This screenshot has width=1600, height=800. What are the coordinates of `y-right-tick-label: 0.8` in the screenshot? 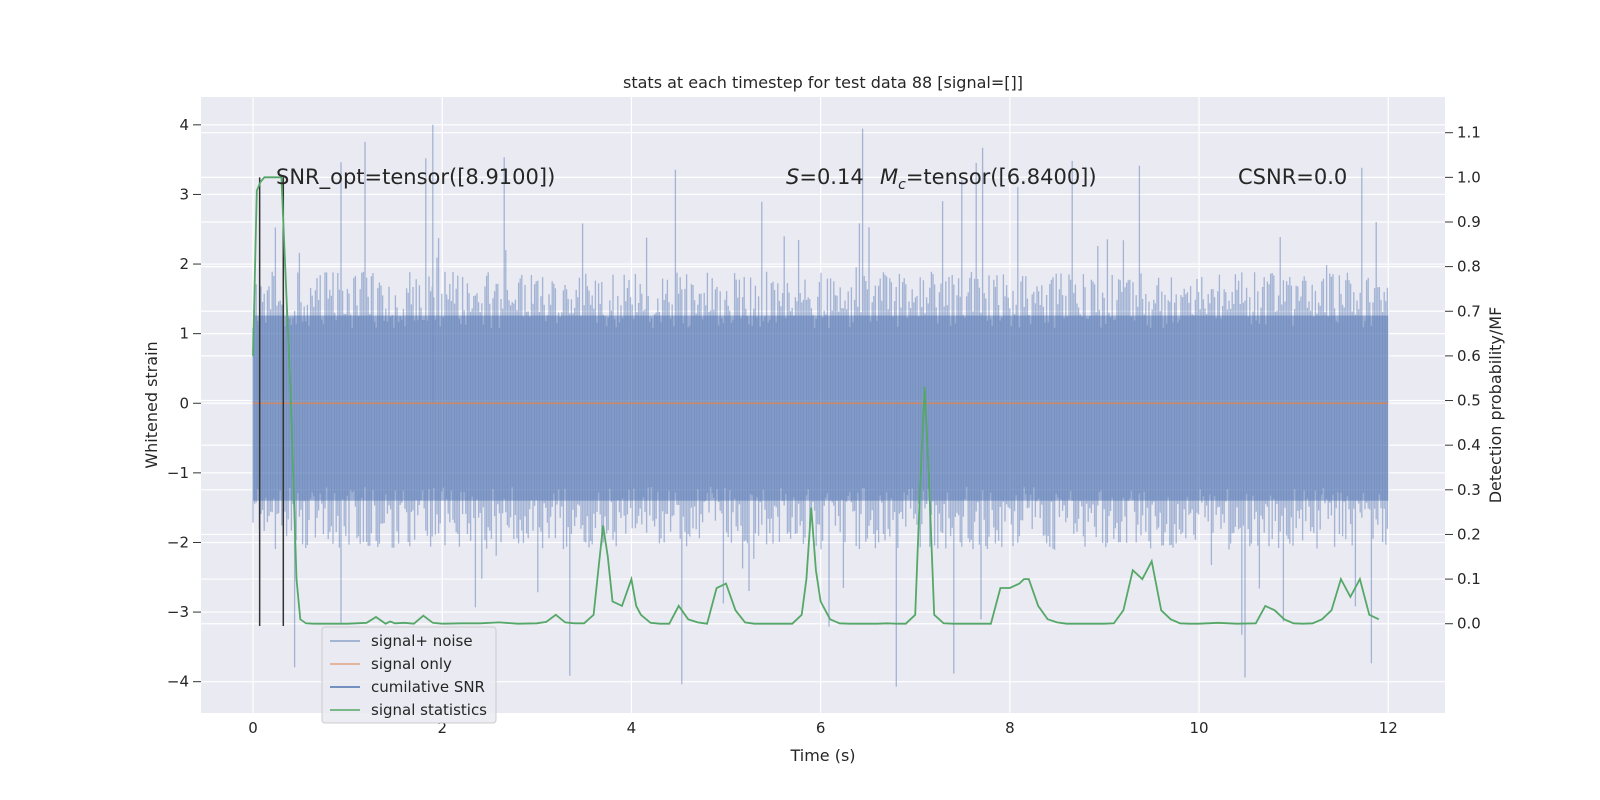 It's located at (1469, 267).